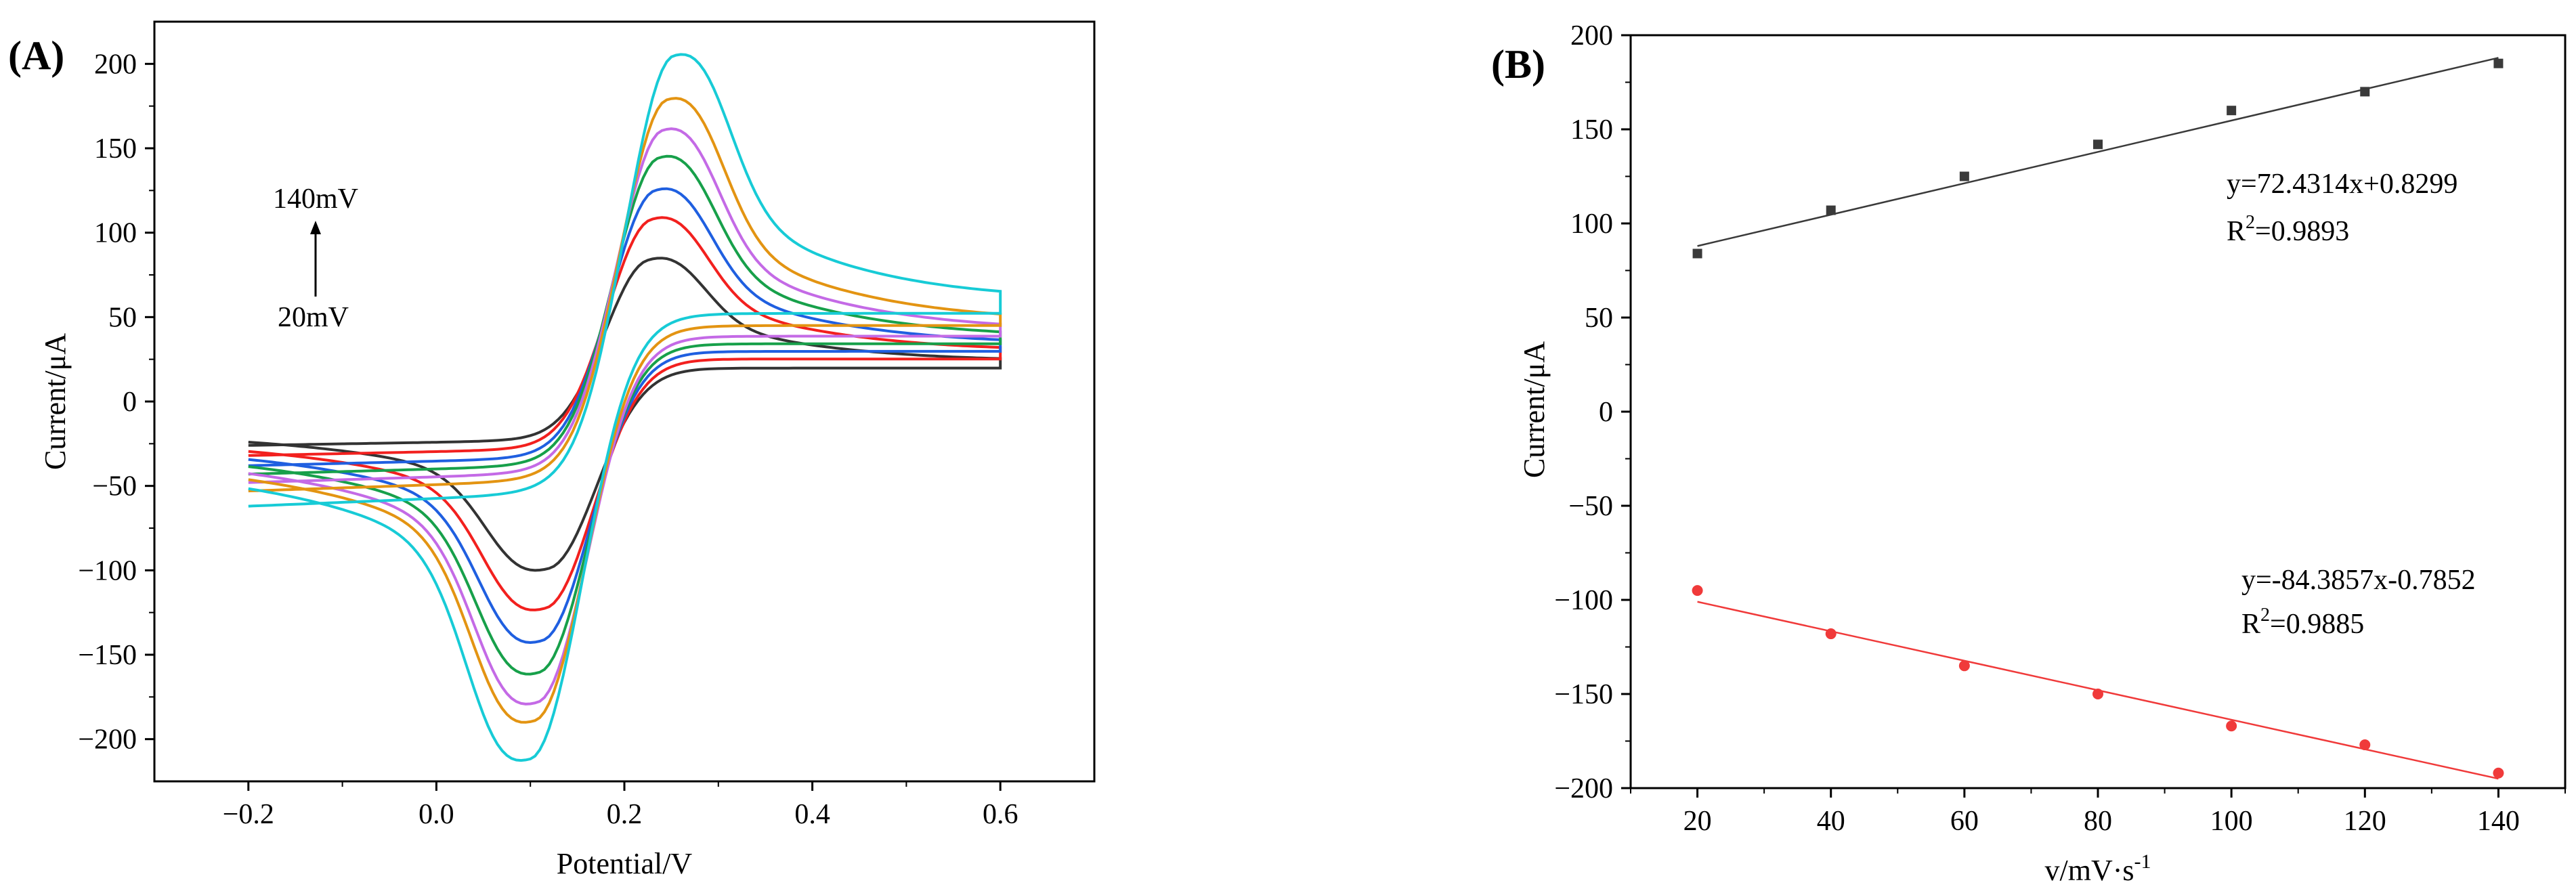  Describe the element at coordinates (2089, 870) in the screenshot. I see `panel-b-x-axis-title-main: v/mV·s` at that location.